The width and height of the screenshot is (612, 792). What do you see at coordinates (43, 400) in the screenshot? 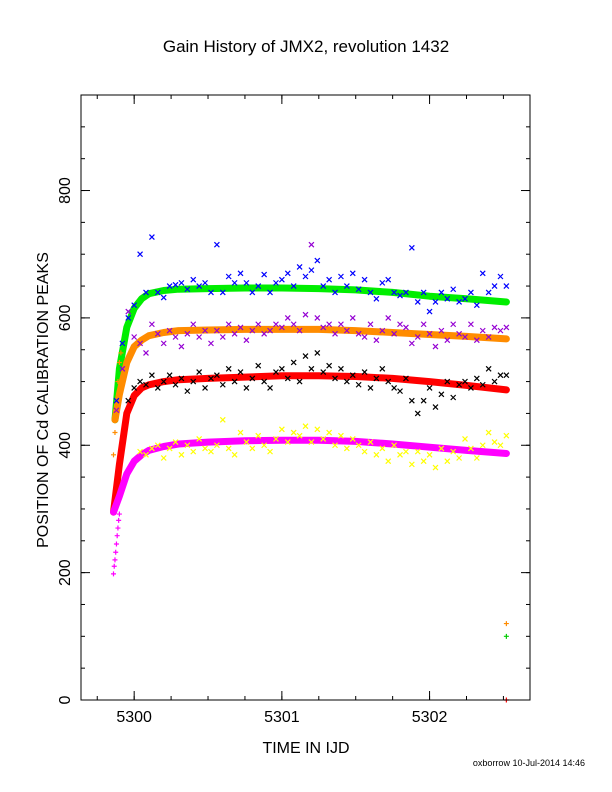
I see `y-axis-label: POSITION OF Cd CALIBRATION PEAKS` at bounding box center [43, 400].